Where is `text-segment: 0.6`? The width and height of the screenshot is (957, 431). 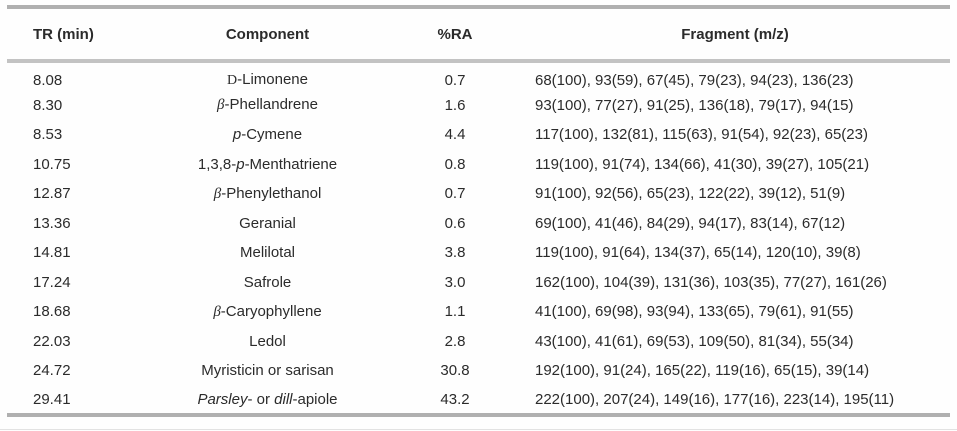
text-segment: 0.6 is located at coordinates (455, 223).